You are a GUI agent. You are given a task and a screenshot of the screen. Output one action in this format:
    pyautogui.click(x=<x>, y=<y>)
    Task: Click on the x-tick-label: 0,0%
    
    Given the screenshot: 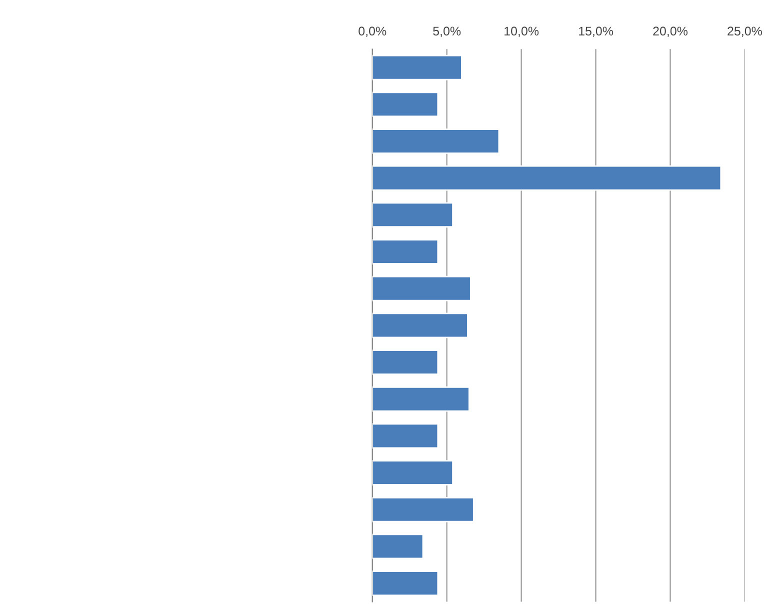 What is the action you would take?
    pyautogui.click(x=372, y=32)
    